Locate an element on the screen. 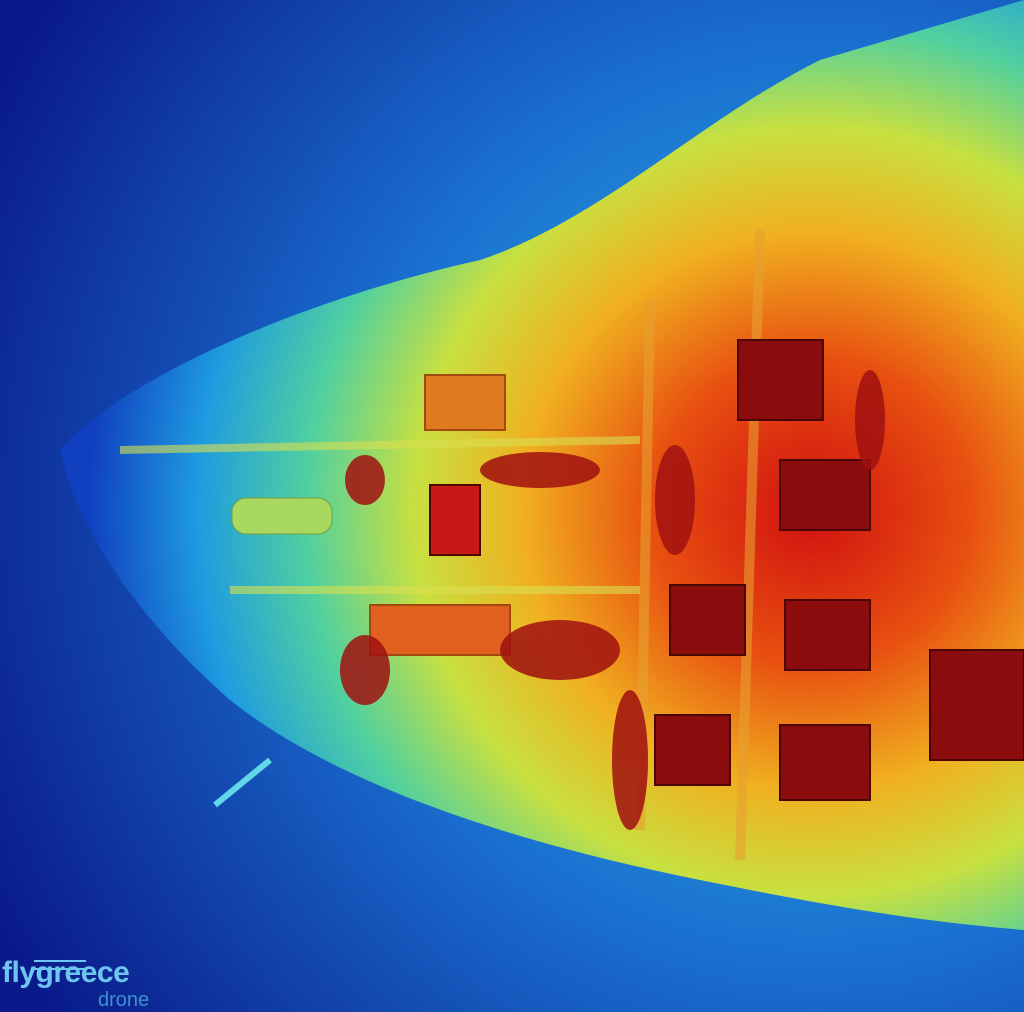  logo-sub: drone is located at coordinates (124, 1000).